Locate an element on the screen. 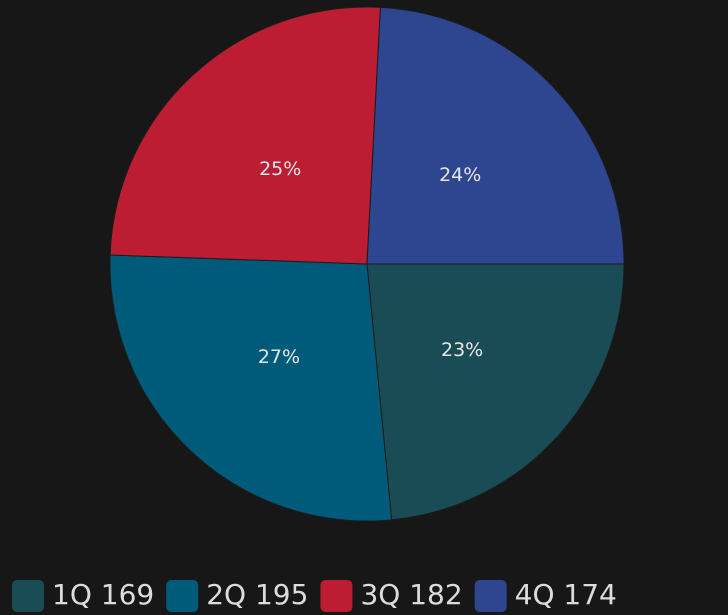  legend-label: 2Q 195 is located at coordinates (257, 594).